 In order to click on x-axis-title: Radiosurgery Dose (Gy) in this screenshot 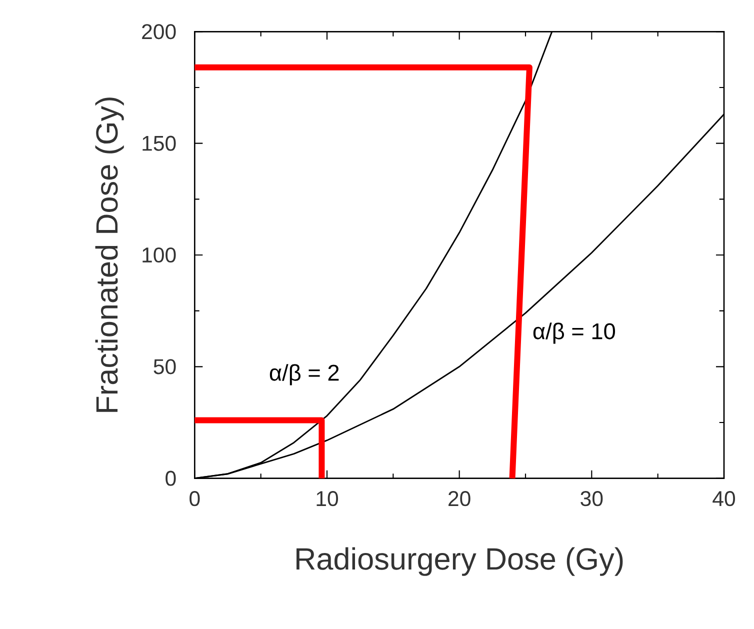, I will do `click(459, 561)`.